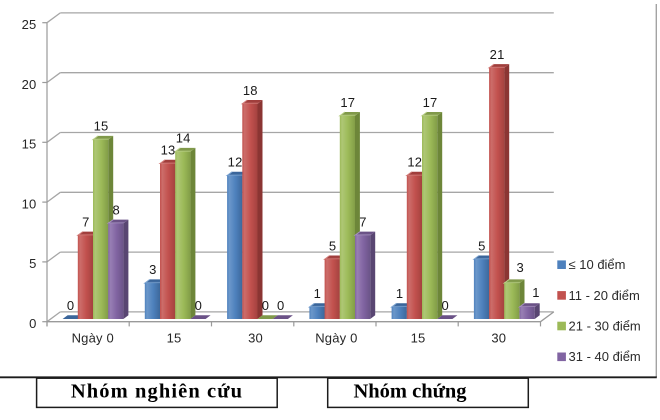 This screenshot has width=660, height=420. I want to click on svg-text: Nhóm nghiên cứu, so click(157, 392).